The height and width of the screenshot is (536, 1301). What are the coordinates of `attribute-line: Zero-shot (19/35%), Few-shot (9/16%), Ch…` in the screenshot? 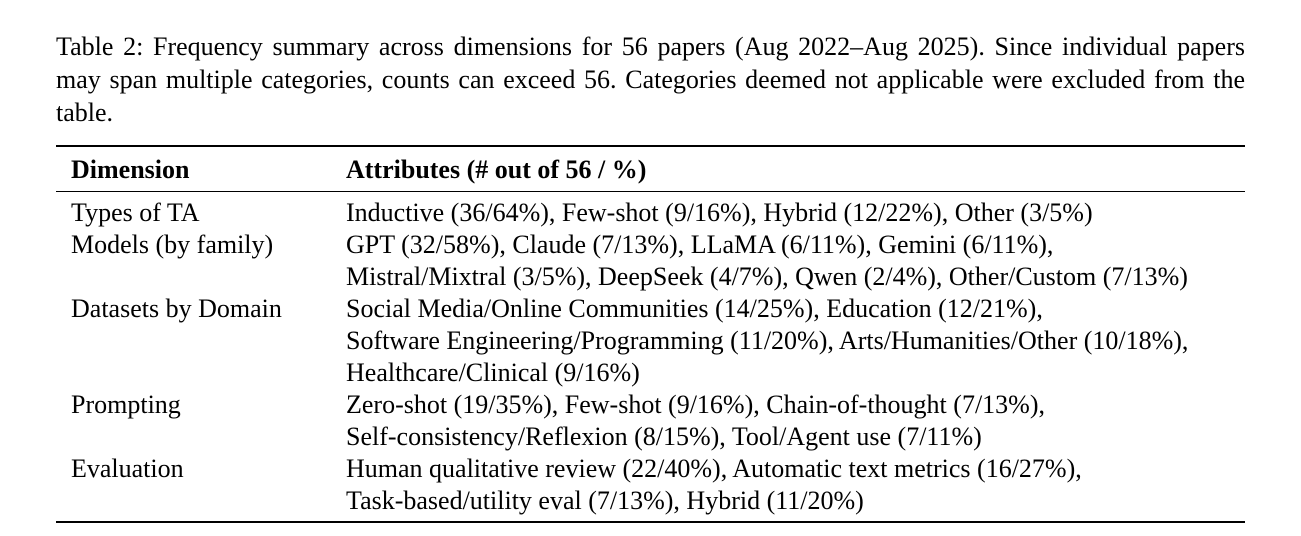 It's located at (695, 404).